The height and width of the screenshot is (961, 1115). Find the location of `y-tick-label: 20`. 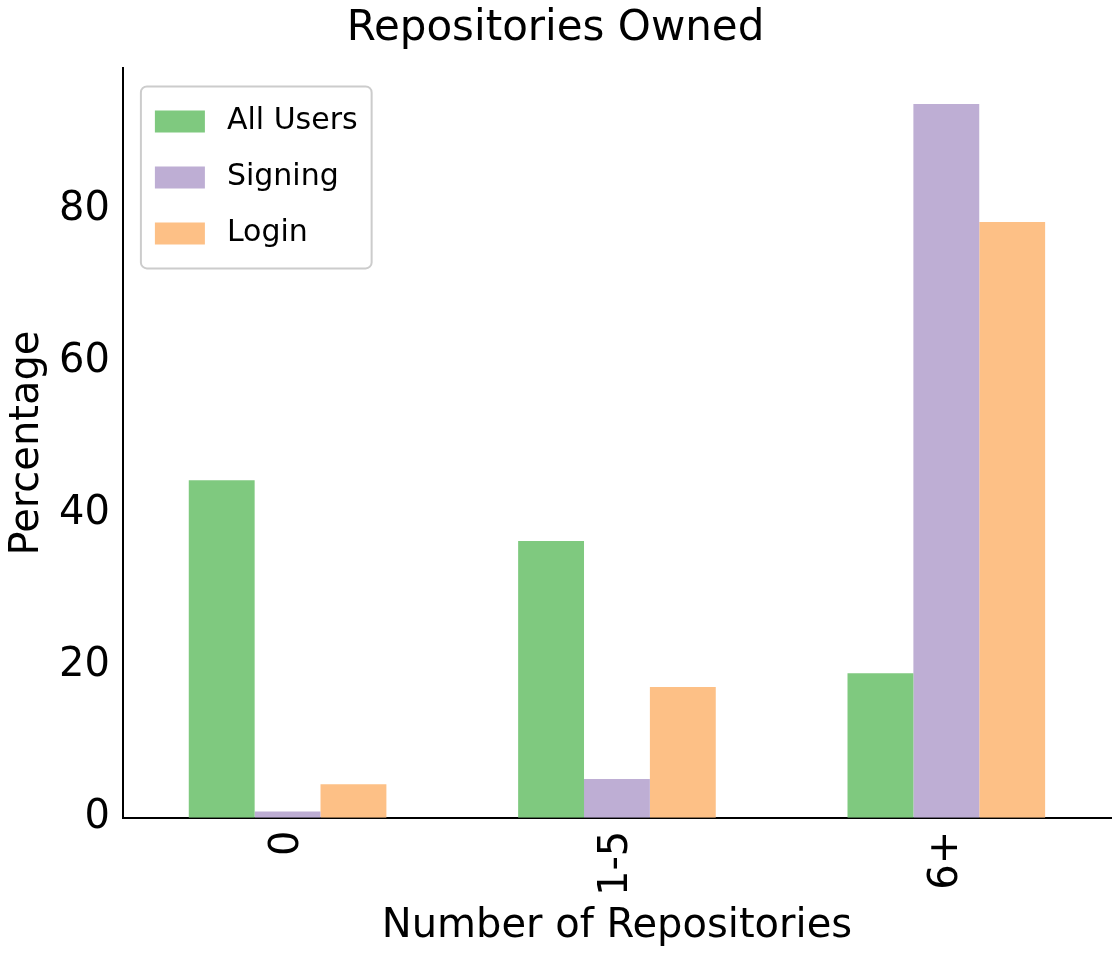

y-tick-label: 20 is located at coordinates (84, 662).